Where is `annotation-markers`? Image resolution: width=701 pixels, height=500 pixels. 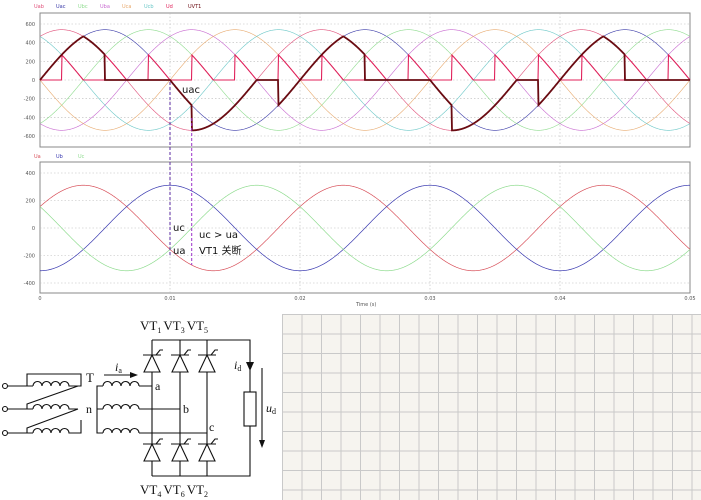 annotation-markers is located at coordinates (181, 173).